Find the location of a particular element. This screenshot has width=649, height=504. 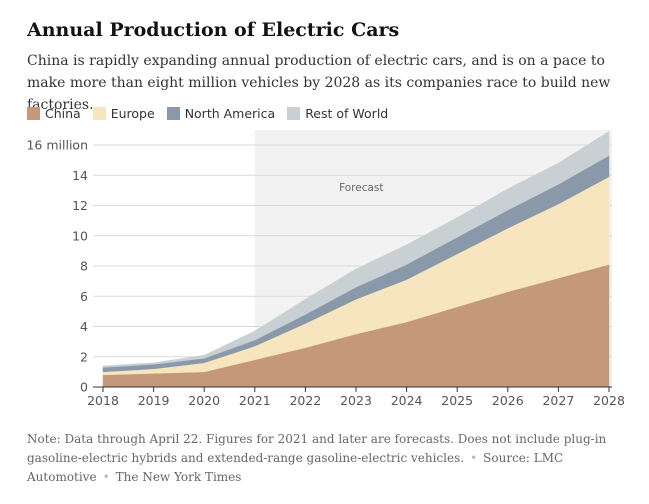

x-tick-label: 2020 is located at coordinates (204, 400).